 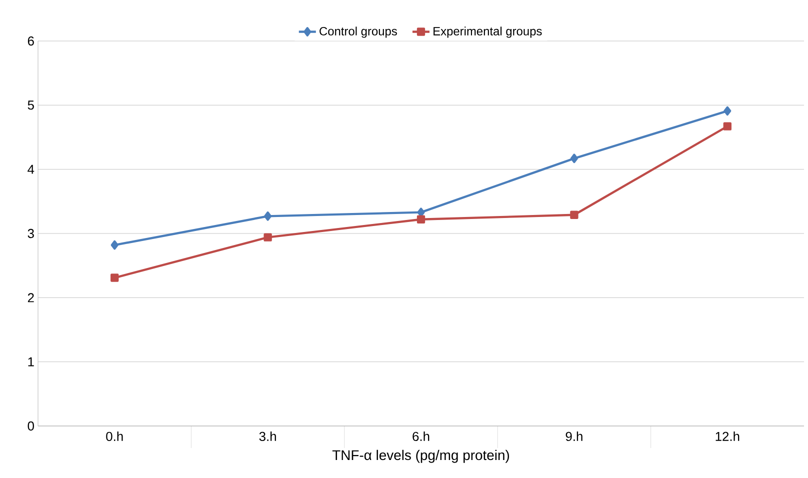 What do you see at coordinates (358, 32) in the screenshot?
I see `legend-label: Control groups` at bounding box center [358, 32].